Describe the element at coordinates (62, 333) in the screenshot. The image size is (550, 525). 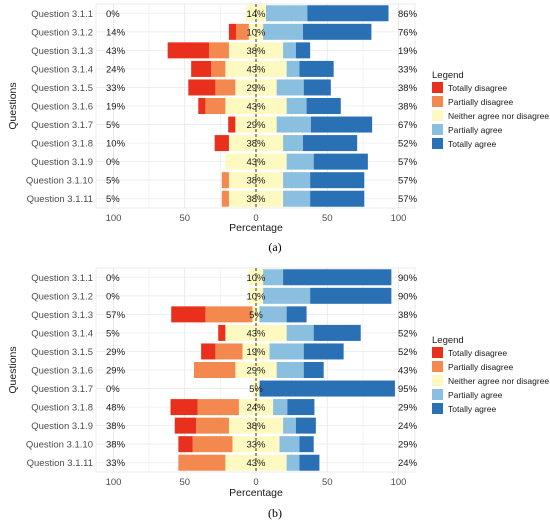
I see `y-tick-label: Question 3.1.4` at that location.